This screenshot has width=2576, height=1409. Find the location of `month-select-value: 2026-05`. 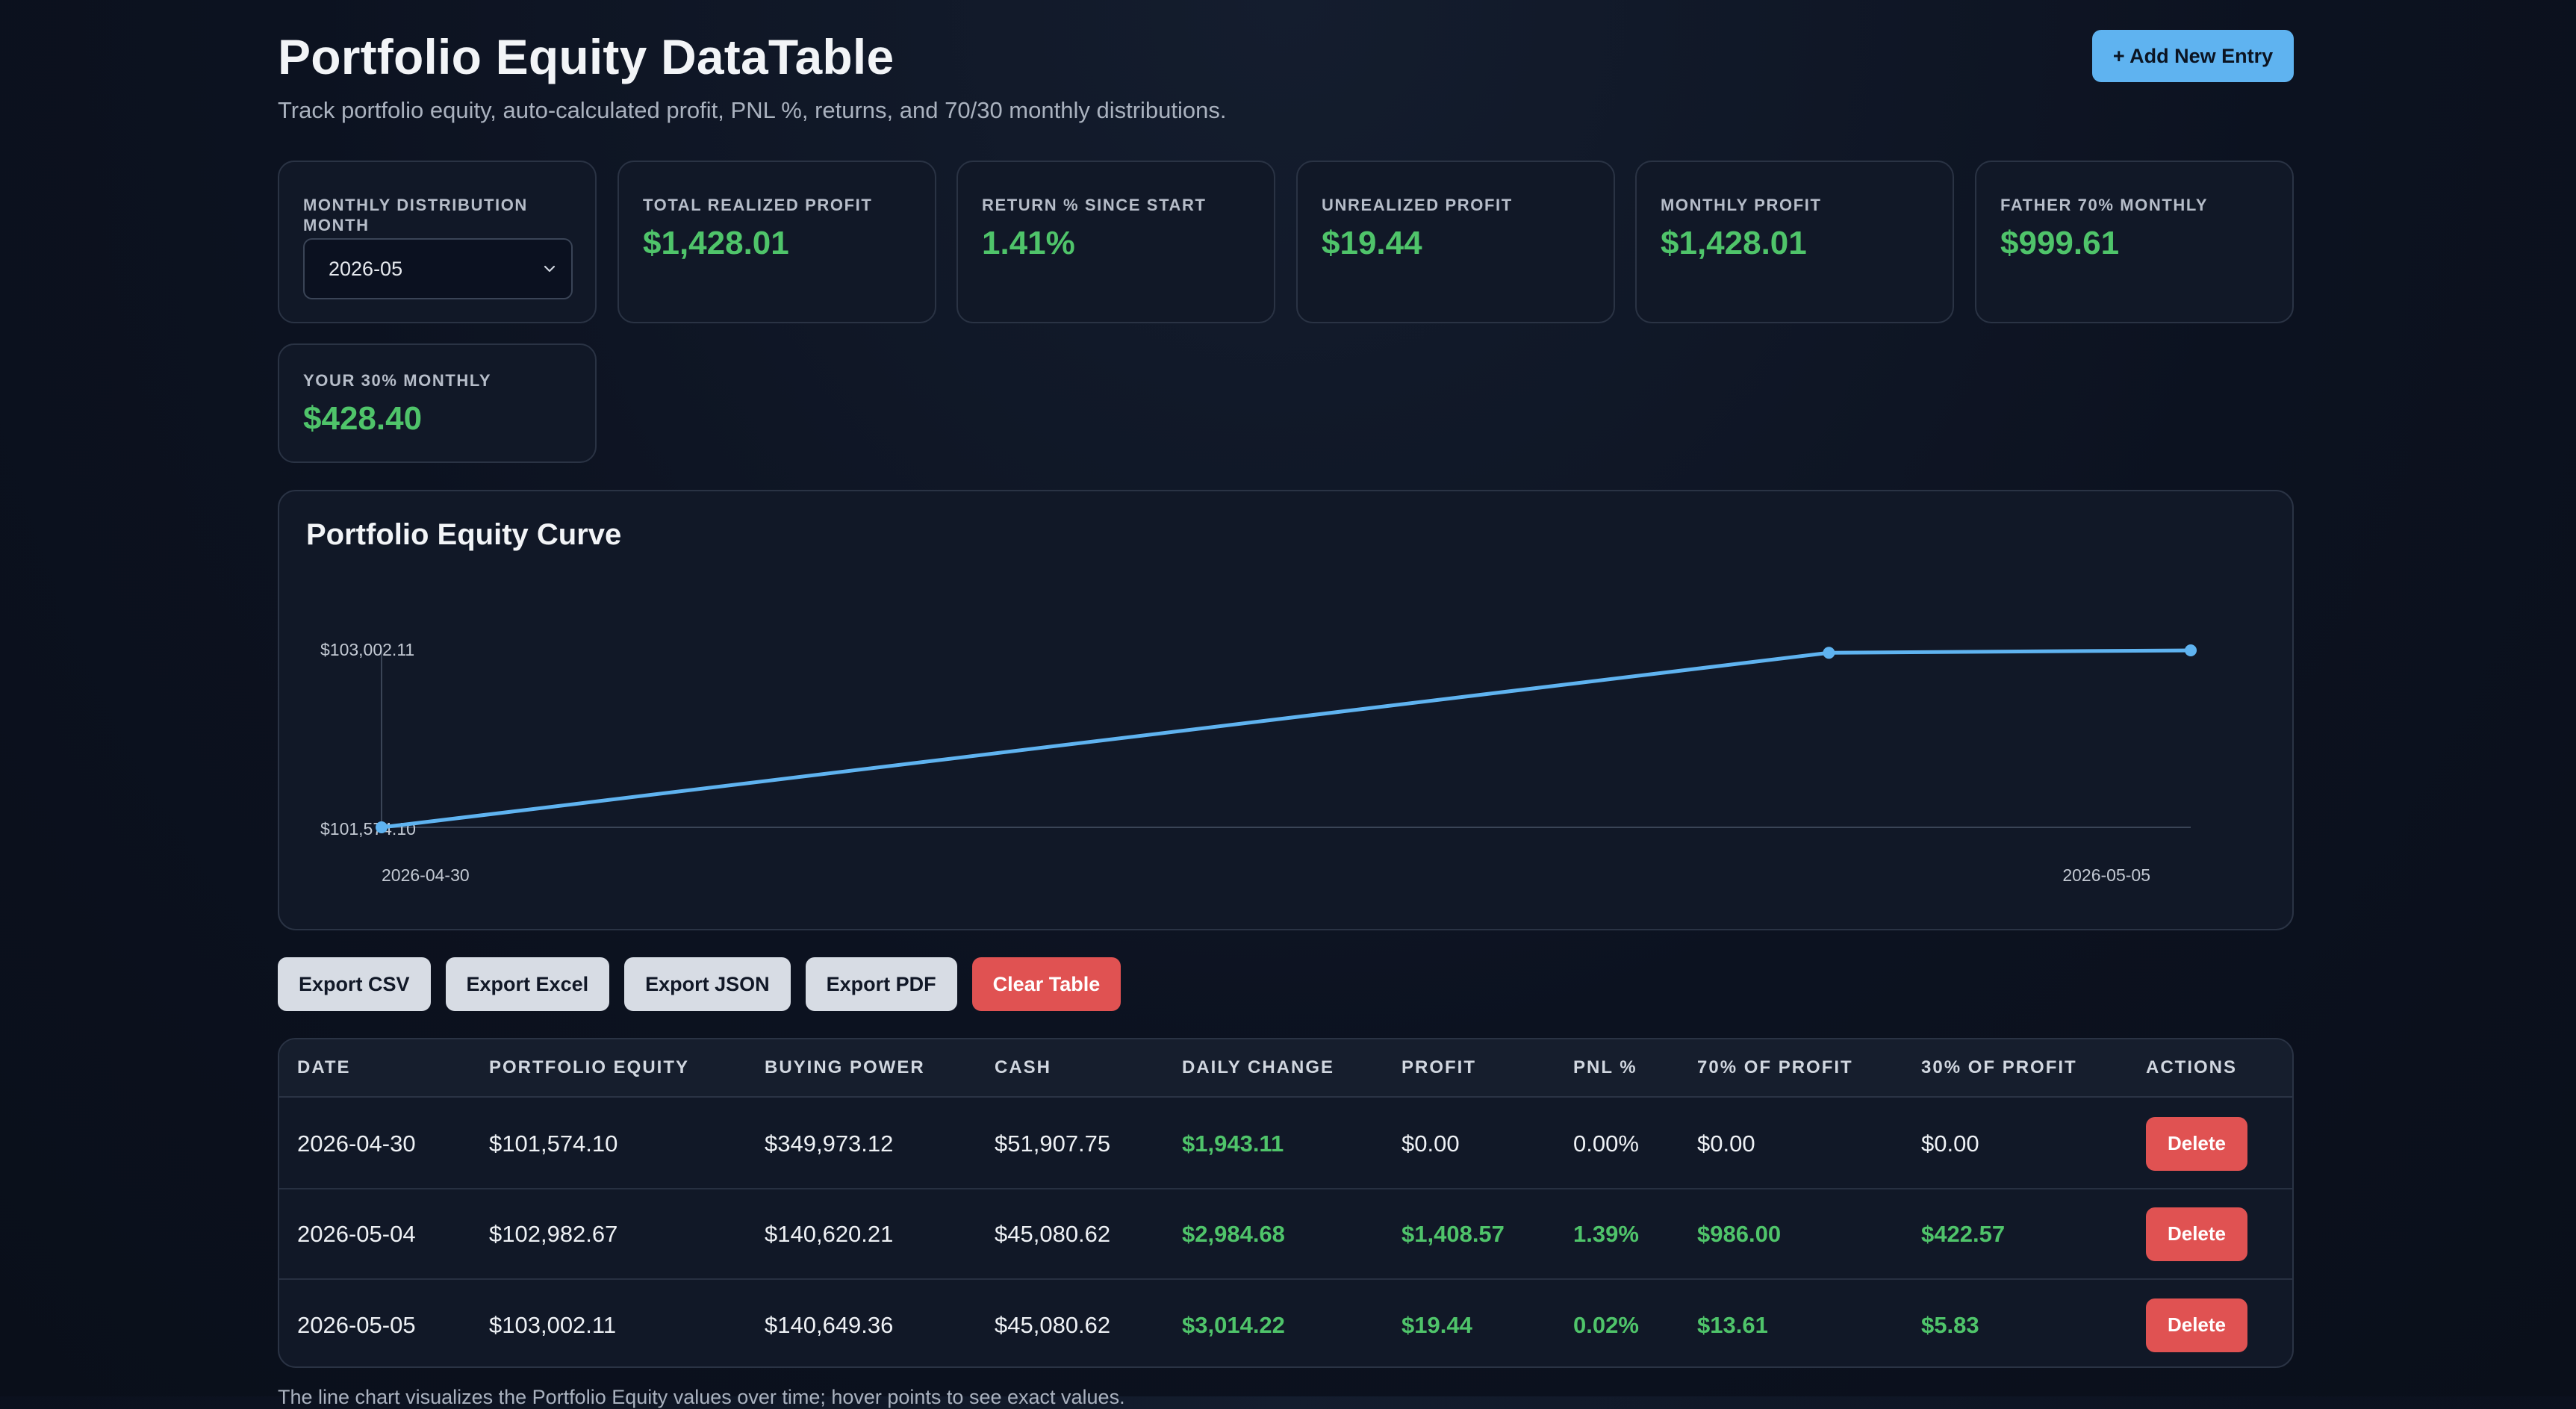

month-select-value: 2026-05 is located at coordinates (366, 268).